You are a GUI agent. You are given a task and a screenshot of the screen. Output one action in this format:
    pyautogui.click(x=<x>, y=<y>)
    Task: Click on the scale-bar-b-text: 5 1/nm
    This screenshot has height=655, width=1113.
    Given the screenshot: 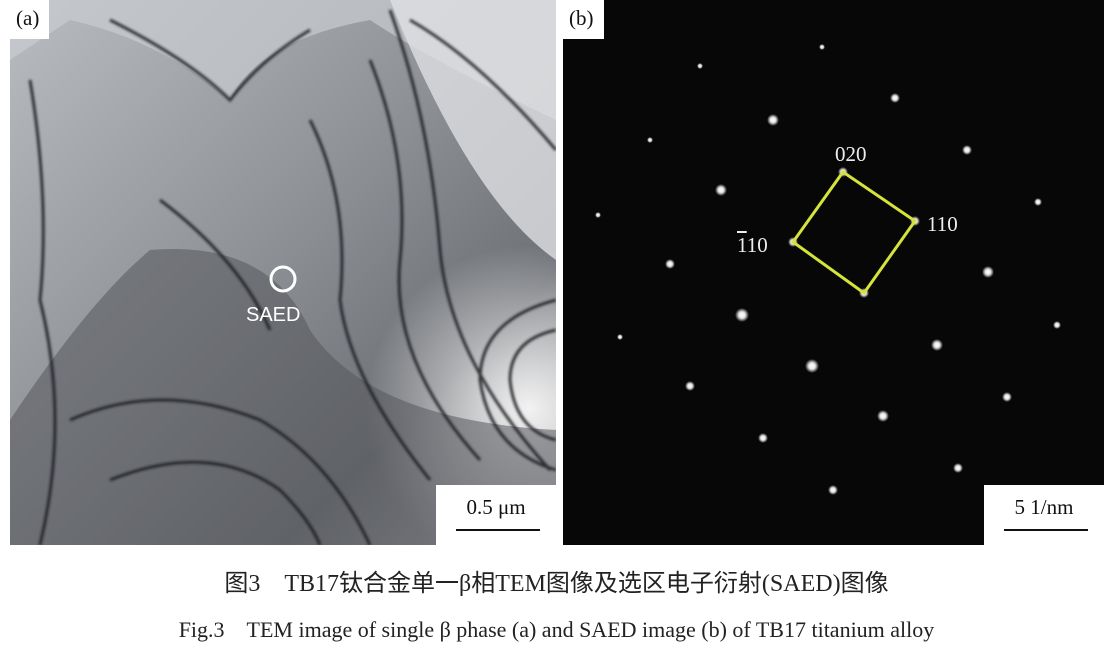 What is the action you would take?
    pyautogui.click(x=1044, y=507)
    